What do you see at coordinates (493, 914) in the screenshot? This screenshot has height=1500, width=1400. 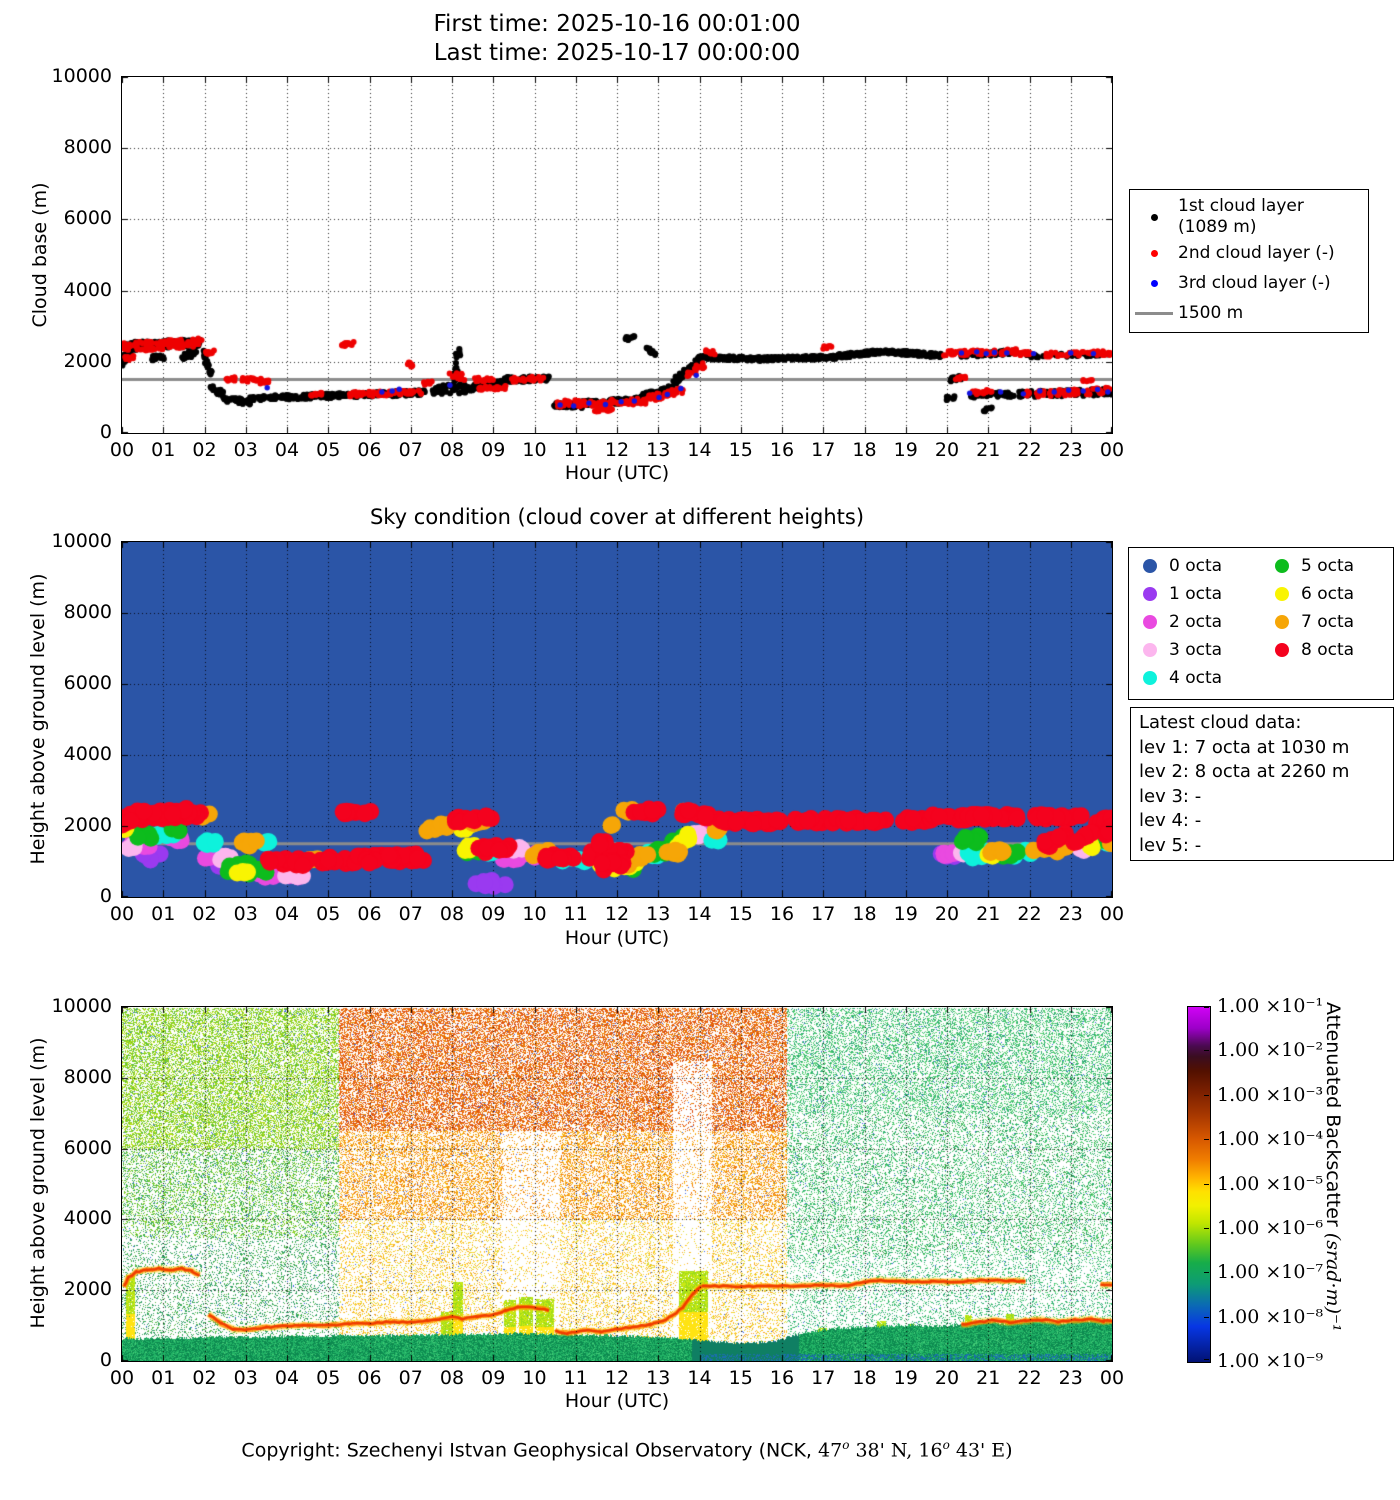 I see `x-tick-label: 09` at bounding box center [493, 914].